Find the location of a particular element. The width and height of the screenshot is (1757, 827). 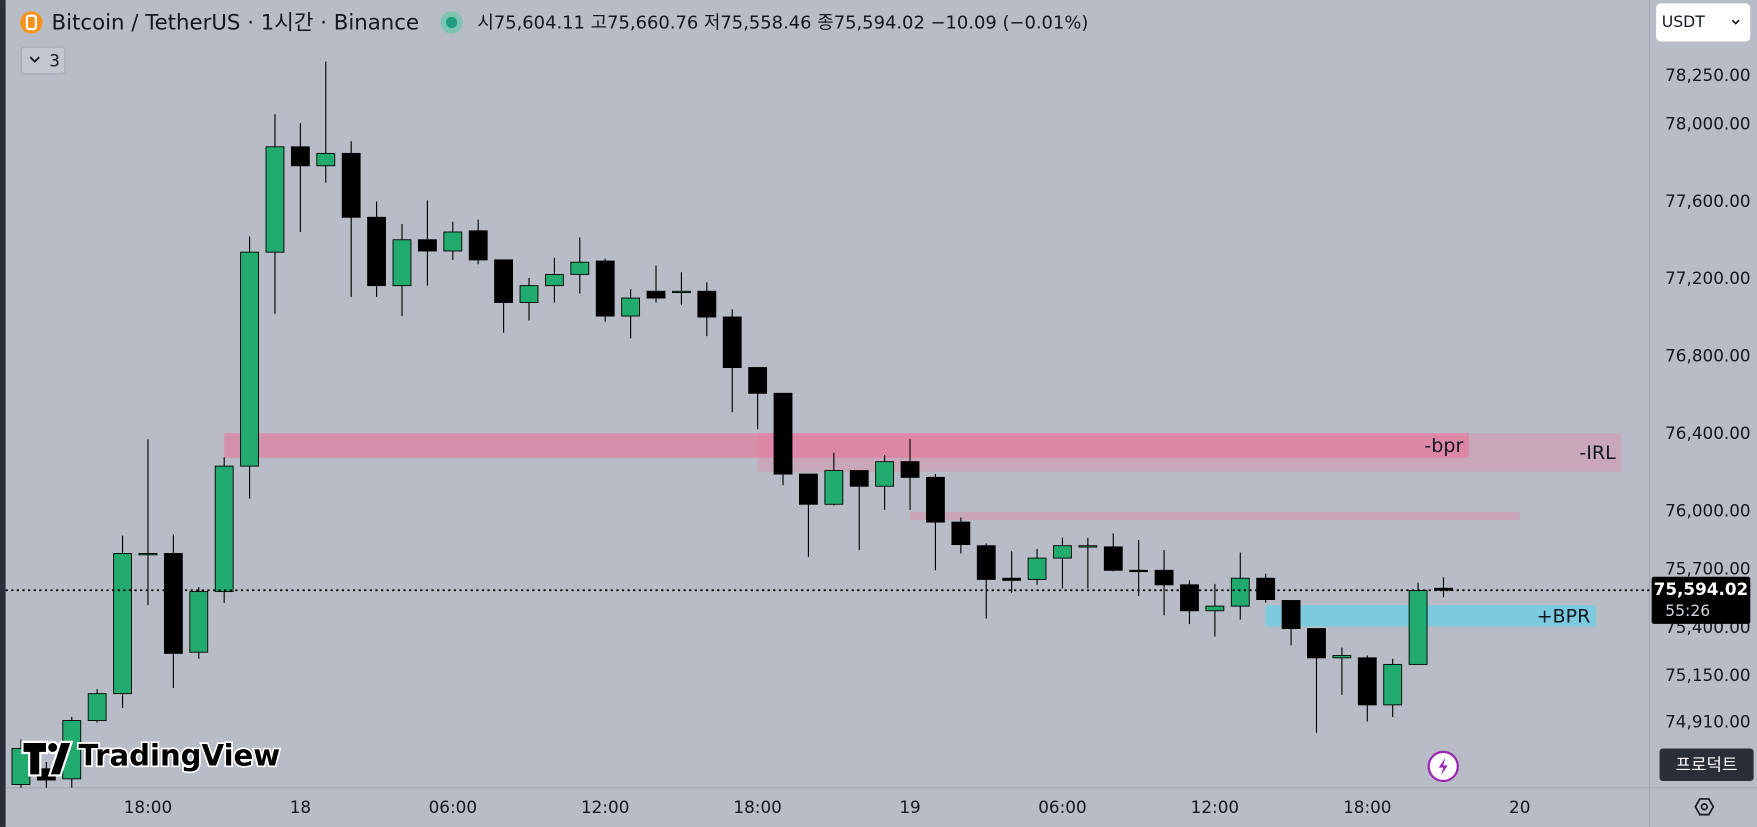

product-button-box is located at coordinates (1706, 765).